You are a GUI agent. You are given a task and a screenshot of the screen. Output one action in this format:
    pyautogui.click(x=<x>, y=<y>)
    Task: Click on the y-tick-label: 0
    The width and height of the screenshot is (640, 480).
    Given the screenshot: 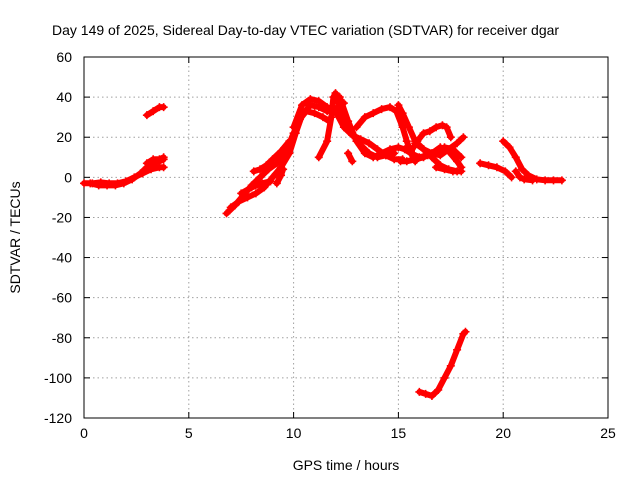 What is the action you would take?
    pyautogui.click(x=68, y=177)
    